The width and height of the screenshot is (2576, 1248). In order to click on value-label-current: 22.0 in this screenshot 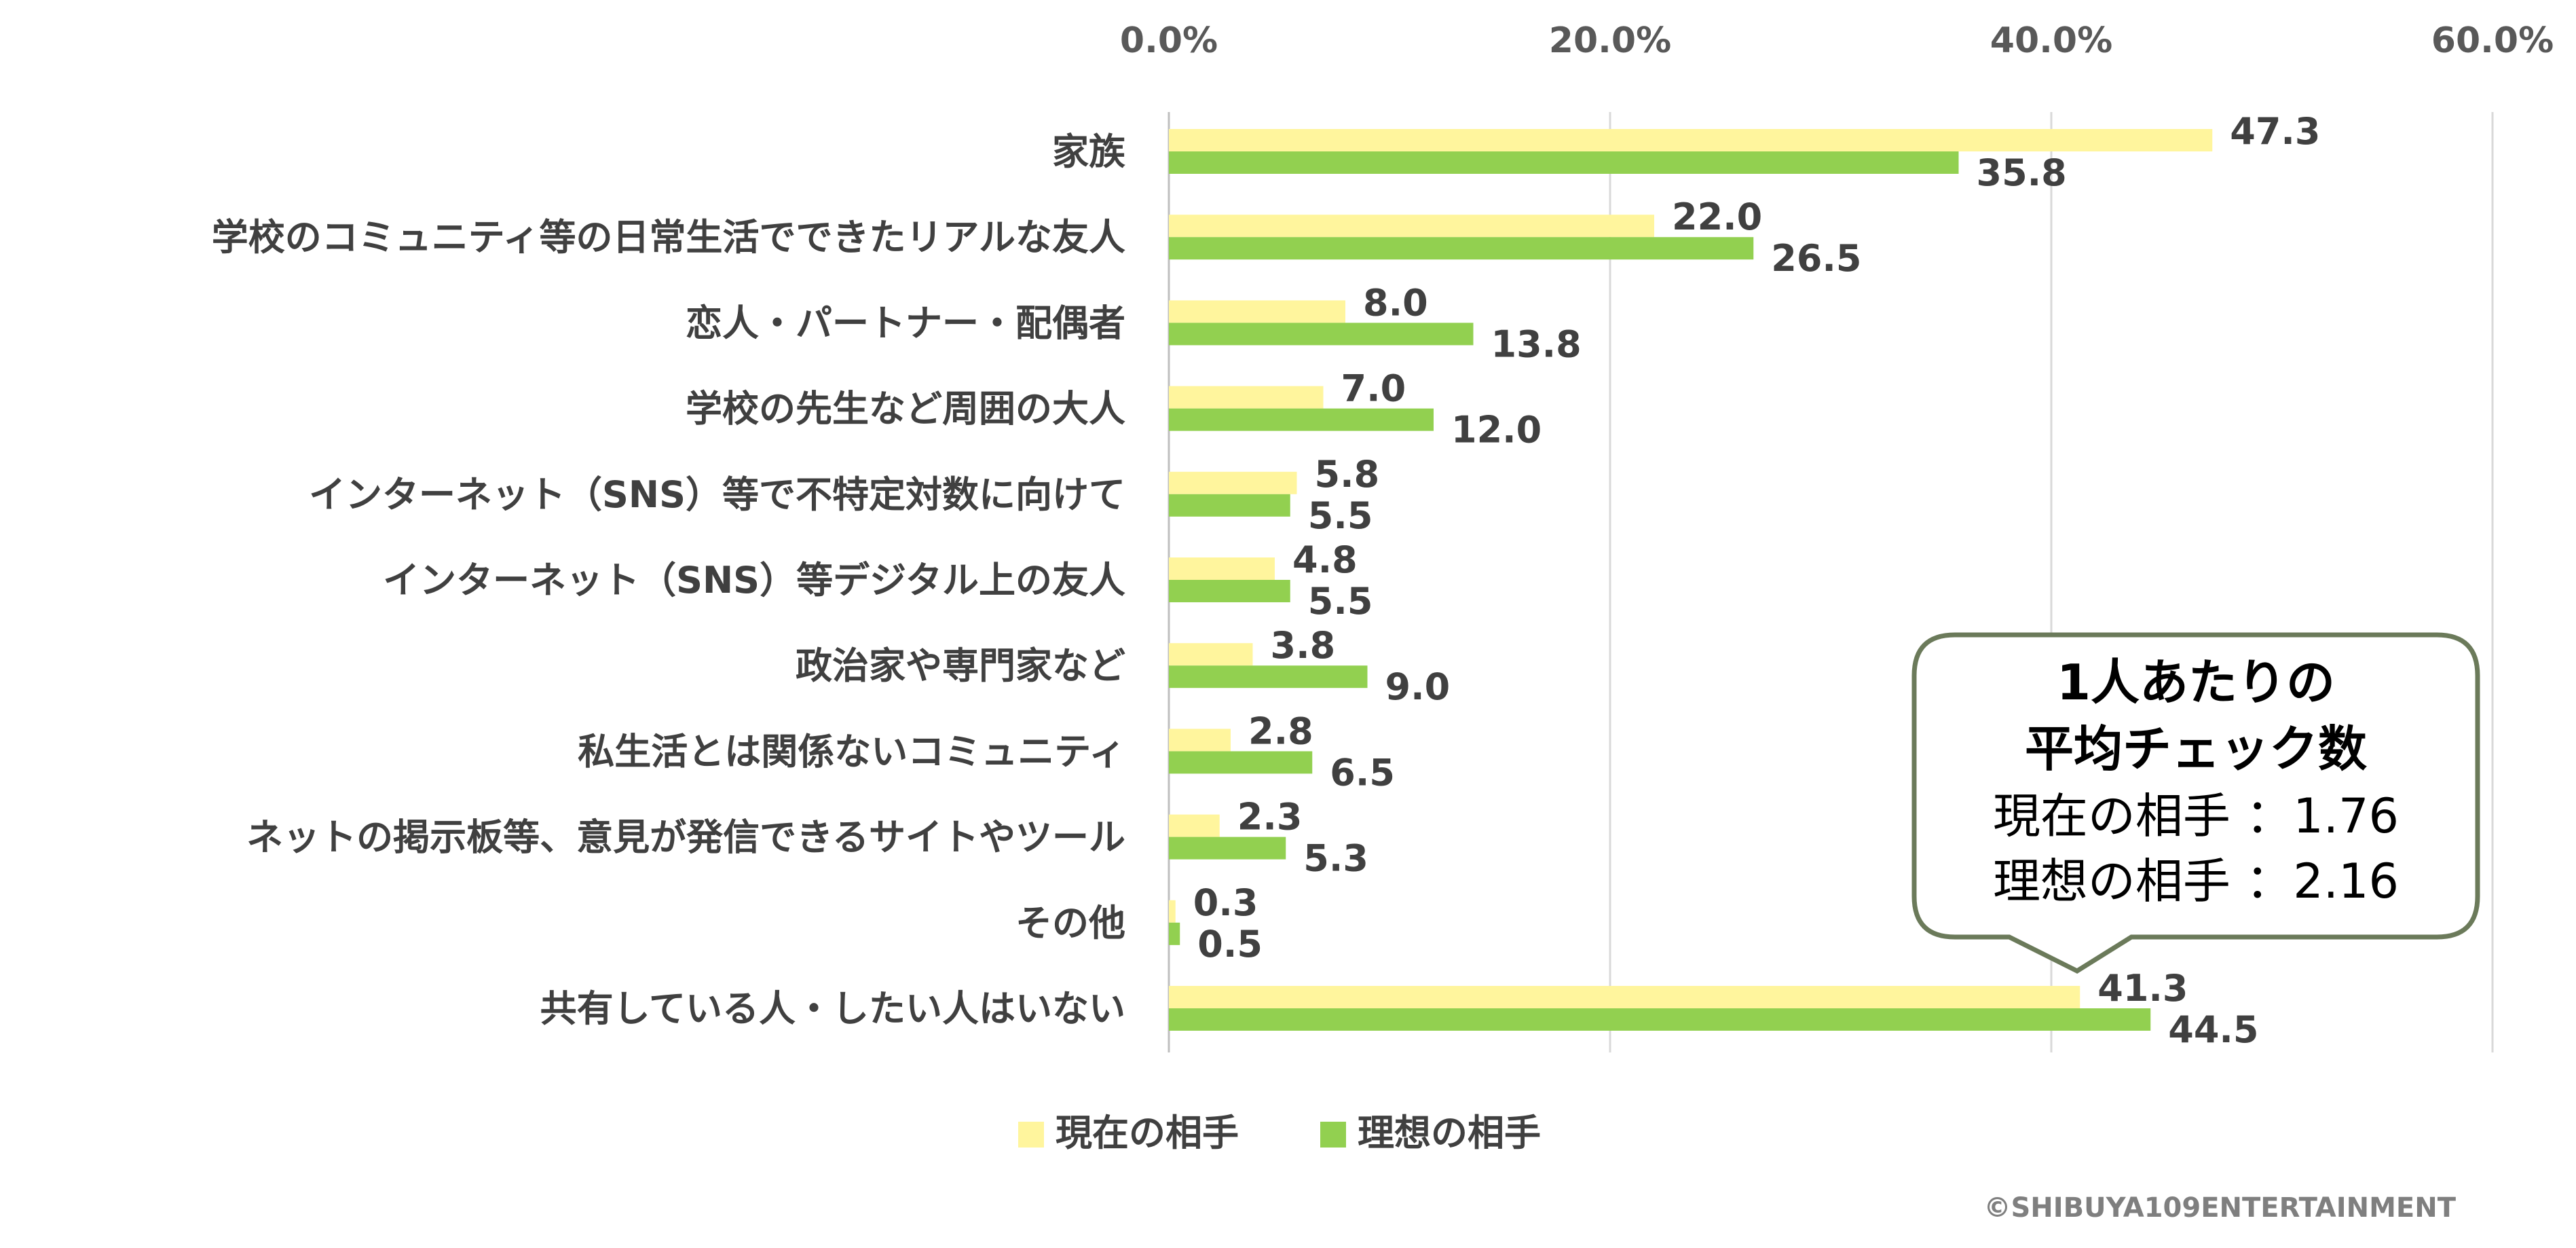, I will do `click(1717, 217)`.